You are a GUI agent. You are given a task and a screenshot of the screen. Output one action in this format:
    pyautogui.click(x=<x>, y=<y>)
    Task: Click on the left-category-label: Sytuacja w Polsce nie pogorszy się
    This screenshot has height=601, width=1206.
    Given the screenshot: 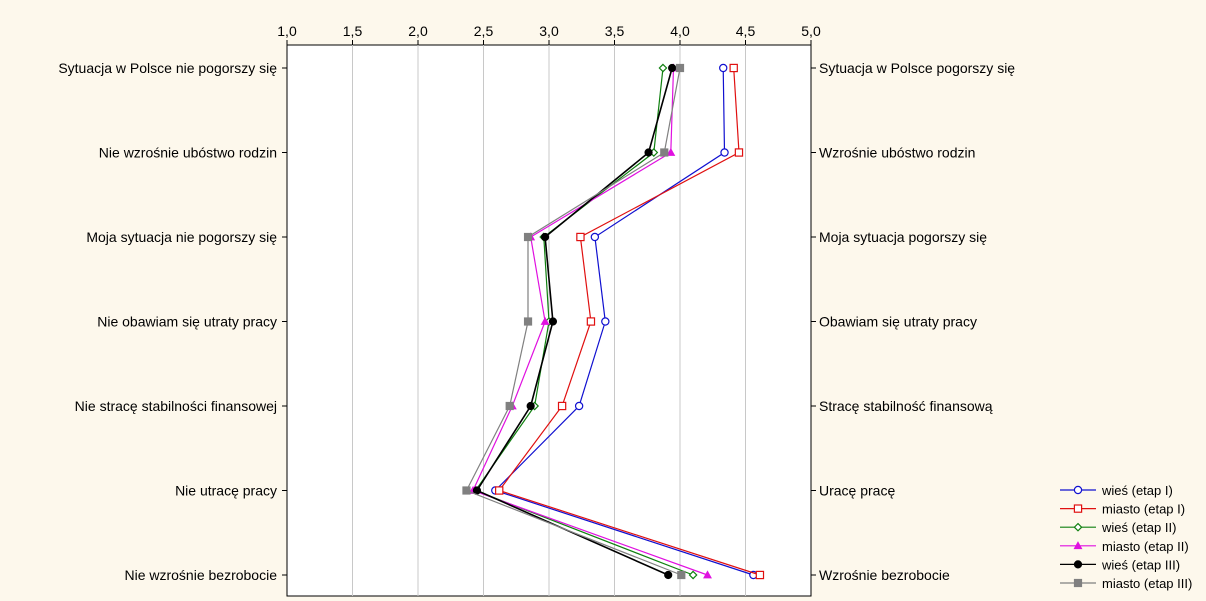 What is the action you would take?
    pyautogui.click(x=167, y=68)
    